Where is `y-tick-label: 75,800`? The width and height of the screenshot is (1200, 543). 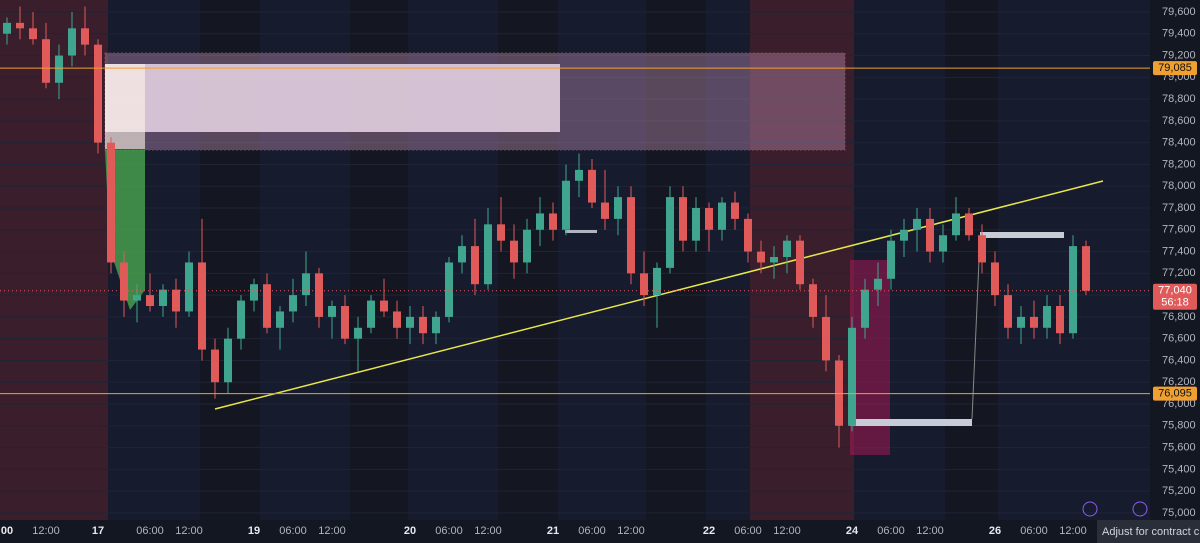 y-tick-label: 75,800 is located at coordinates (1179, 426).